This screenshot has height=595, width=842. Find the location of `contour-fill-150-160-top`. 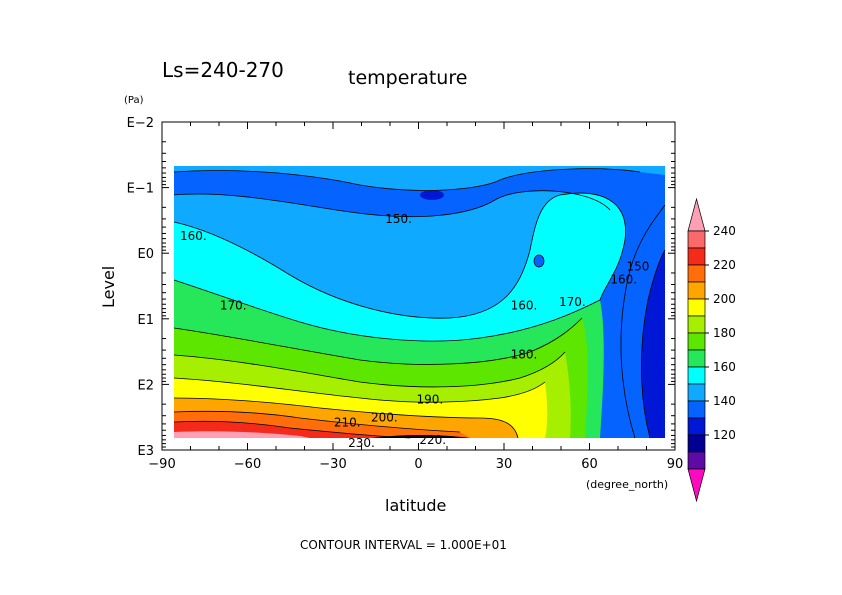

contour-fill-150-160-top is located at coordinates (419, 178).